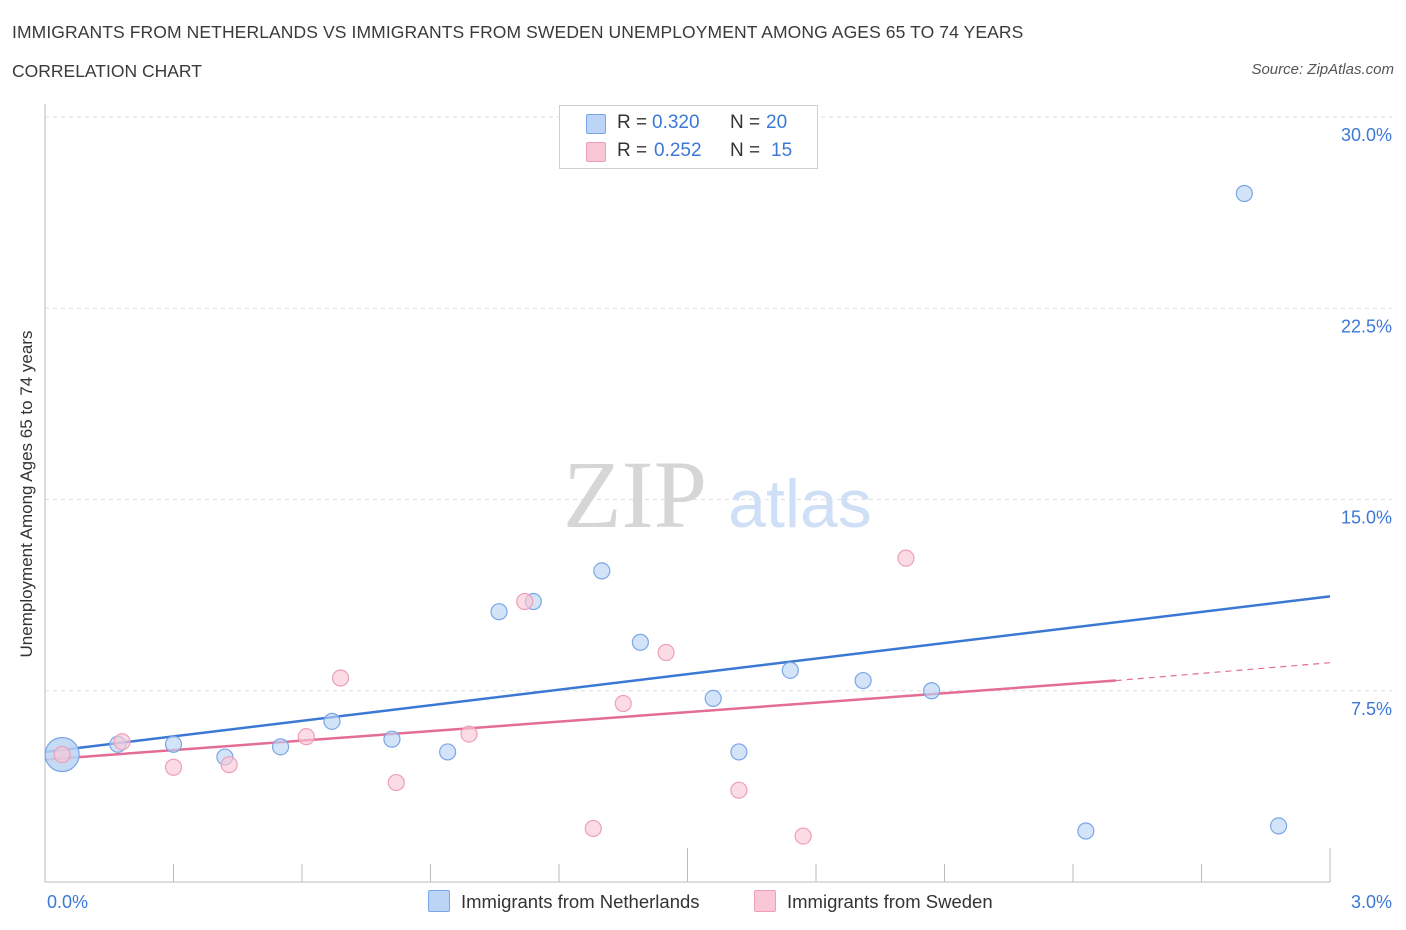 The width and height of the screenshot is (1406, 930). Describe the element at coordinates (580, 720) in the screenshot. I see `trend-line-sweden` at that location.